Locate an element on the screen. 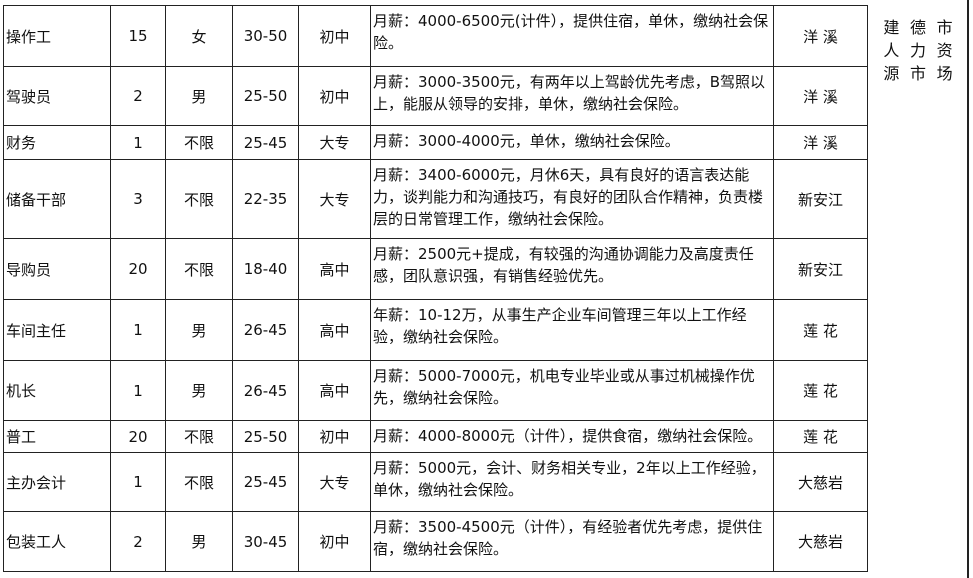  job-title: 普工 is located at coordinates (57, 436).